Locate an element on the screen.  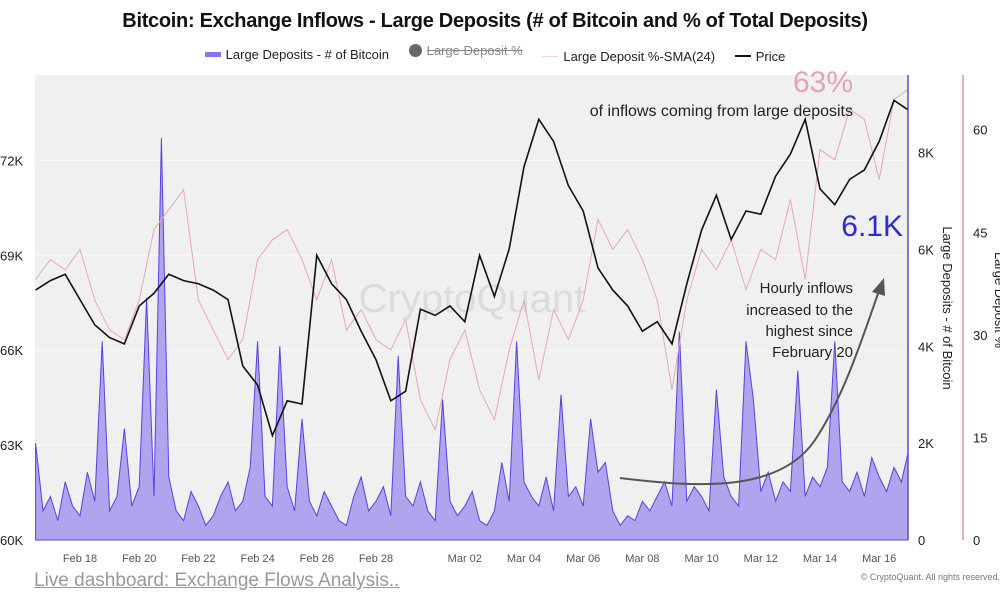
watermark: CryptoQuant is located at coordinates (472, 299).